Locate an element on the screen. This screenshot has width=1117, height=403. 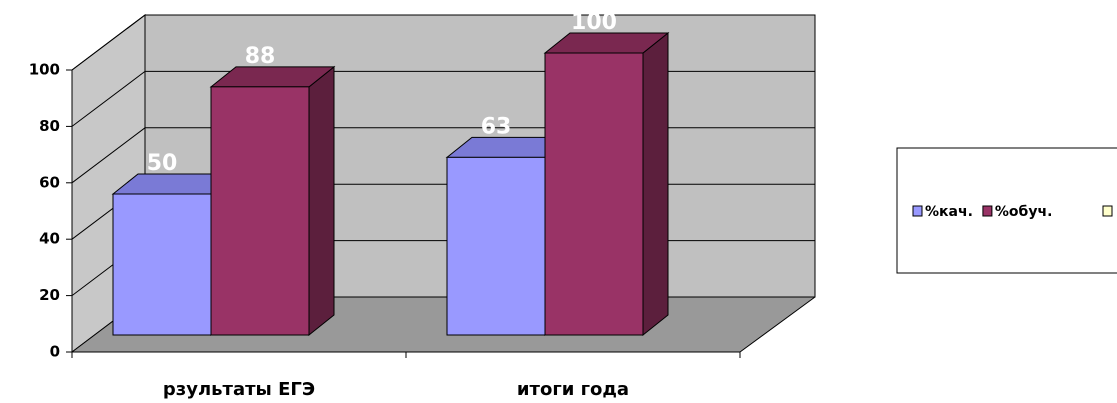
y-tick-label: 40 is located at coordinates (49, 239).